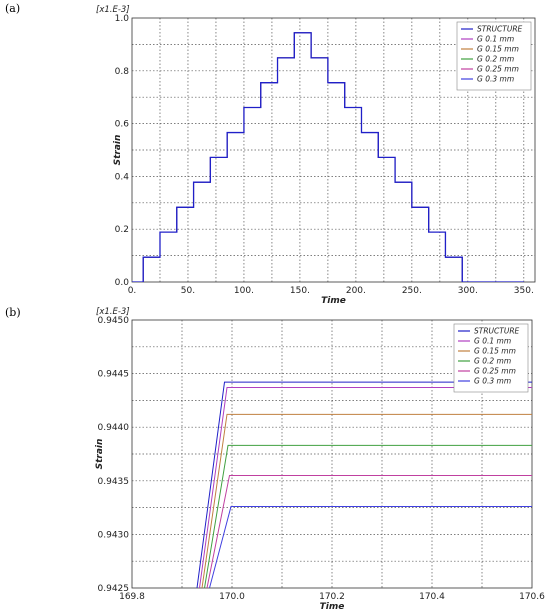 This screenshot has width=550, height=610. Describe the element at coordinates (232, 597) in the screenshot. I see `x-tick-label: 170.0` at that location.